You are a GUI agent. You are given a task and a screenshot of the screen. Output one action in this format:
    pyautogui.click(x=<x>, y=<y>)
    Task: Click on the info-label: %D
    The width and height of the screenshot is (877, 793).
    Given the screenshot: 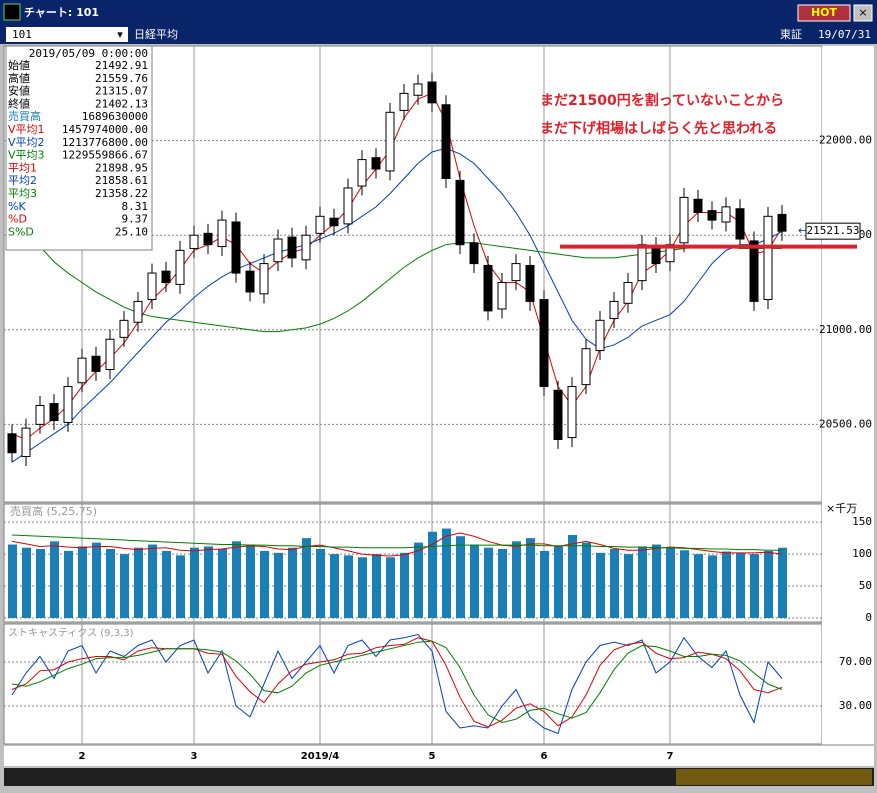 What is the action you would take?
    pyautogui.click(x=17, y=219)
    